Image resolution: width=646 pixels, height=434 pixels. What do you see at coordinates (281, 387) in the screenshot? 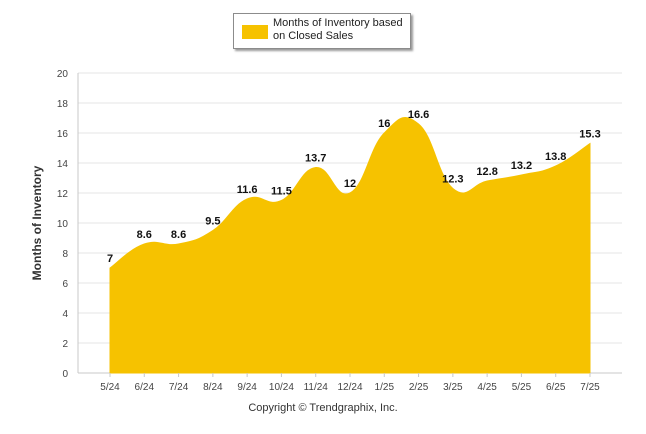
I see `x-tick-label: 10/24` at bounding box center [281, 387].